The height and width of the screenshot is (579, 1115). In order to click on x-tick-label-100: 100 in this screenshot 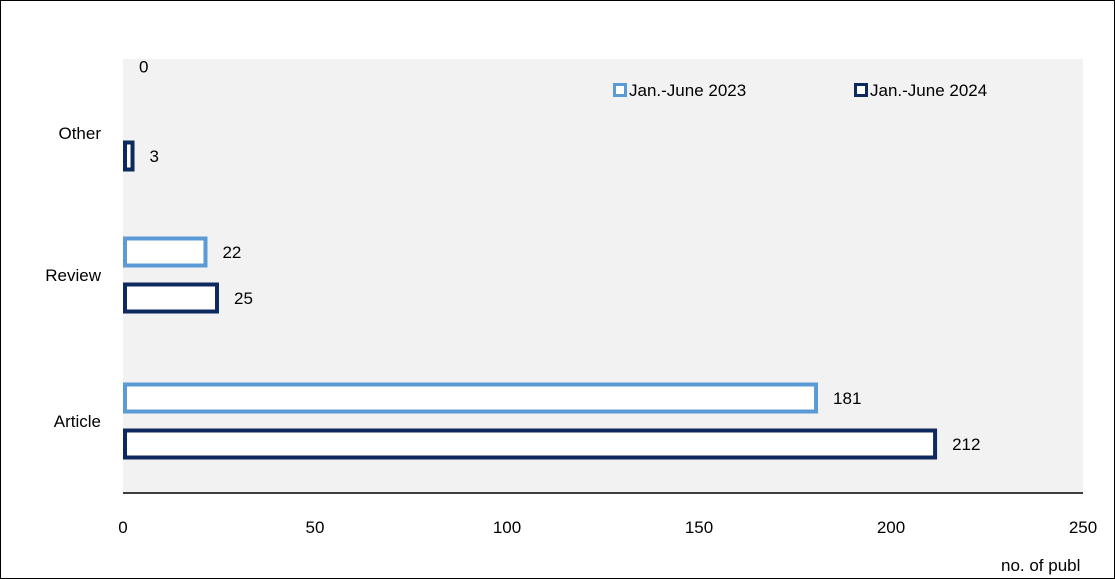, I will do `click(507, 527)`.